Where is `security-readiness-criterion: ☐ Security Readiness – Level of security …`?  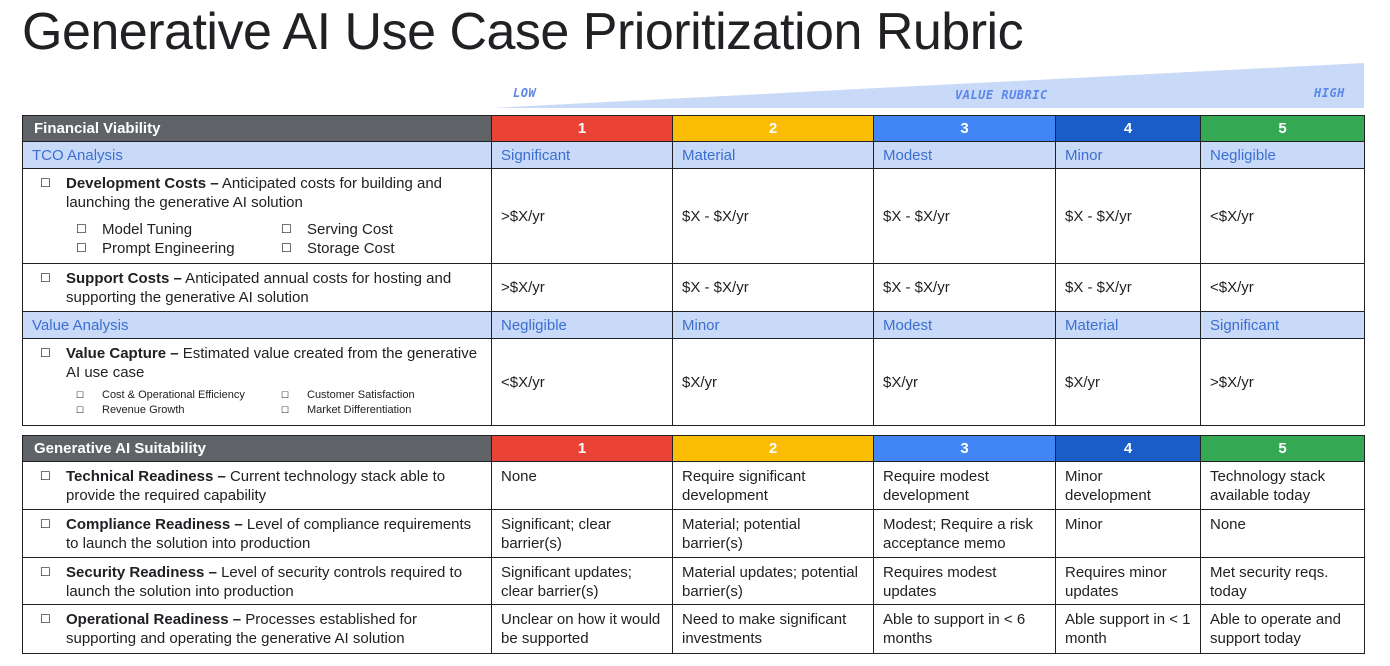
security-readiness-criterion: ☐ Security Readiness – Level of security … is located at coordinates (257, 581).